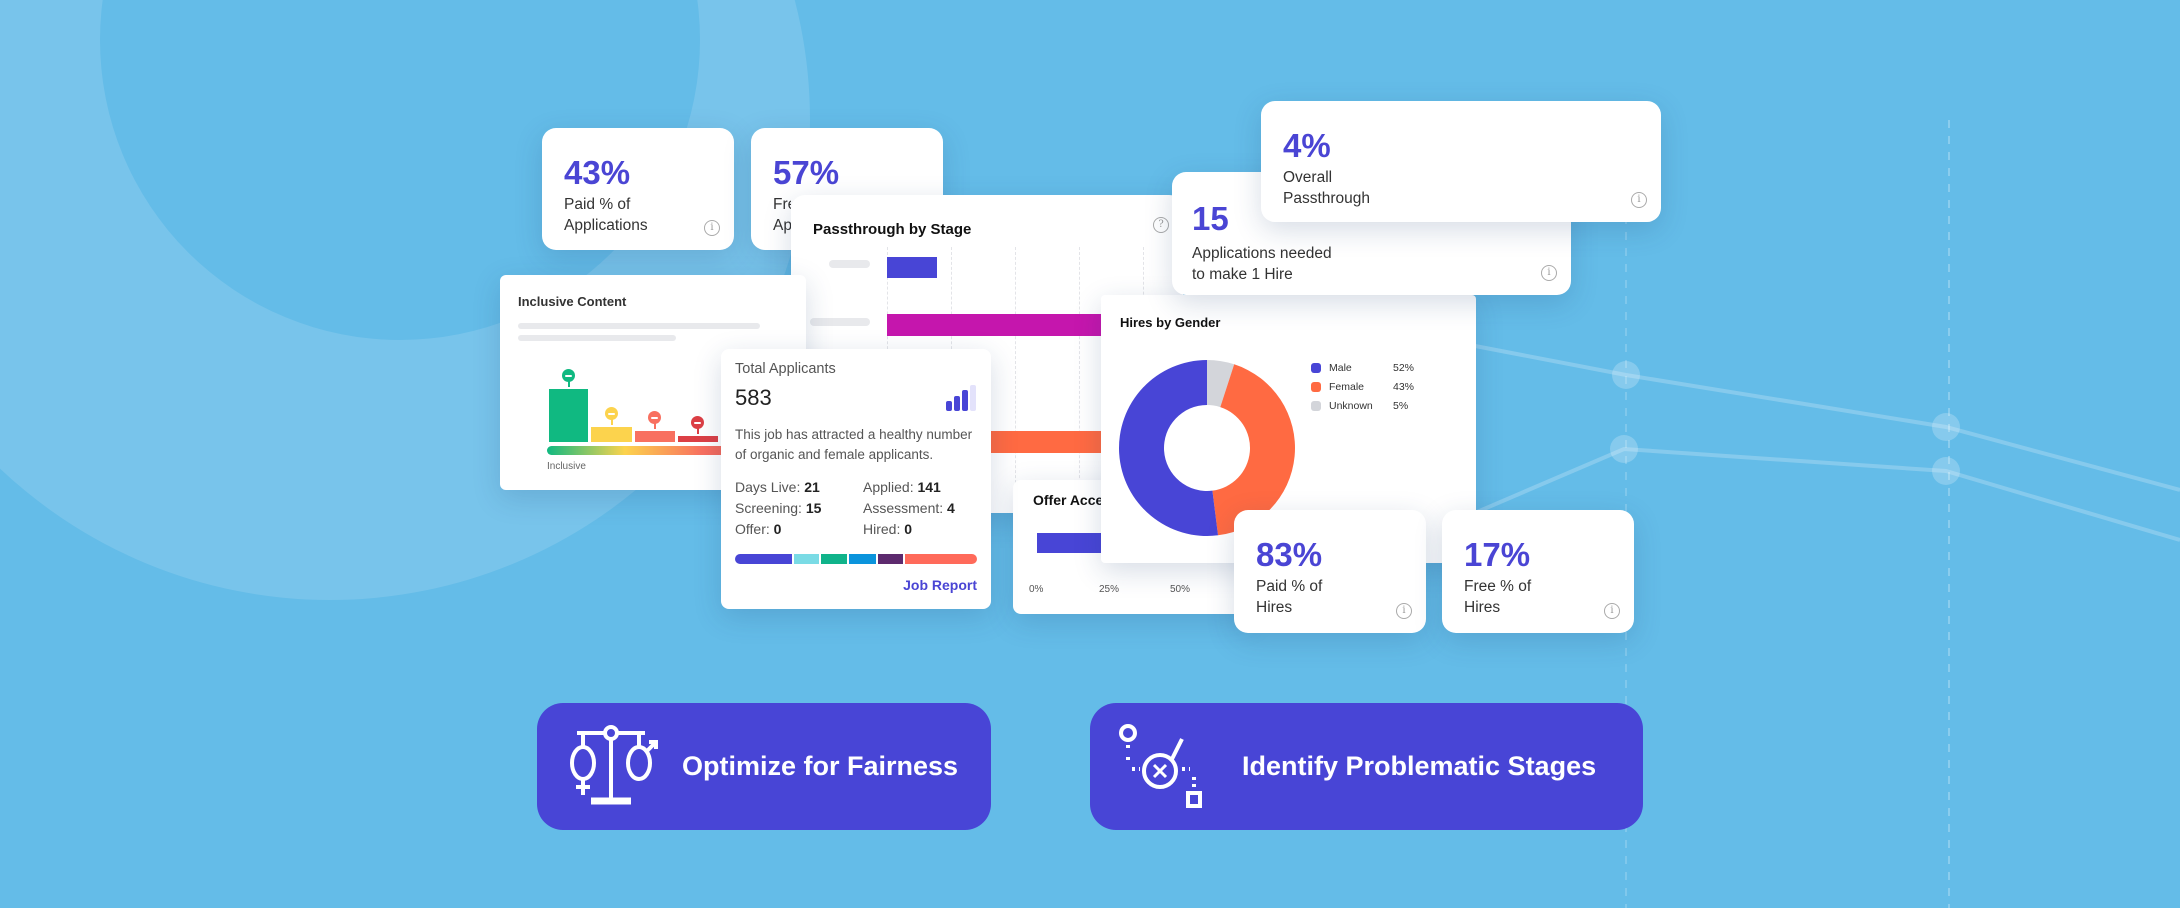 The width and height of the screenshot is (2180, 908). I want to click on card-title: Total Applicants, so click(785, 369).